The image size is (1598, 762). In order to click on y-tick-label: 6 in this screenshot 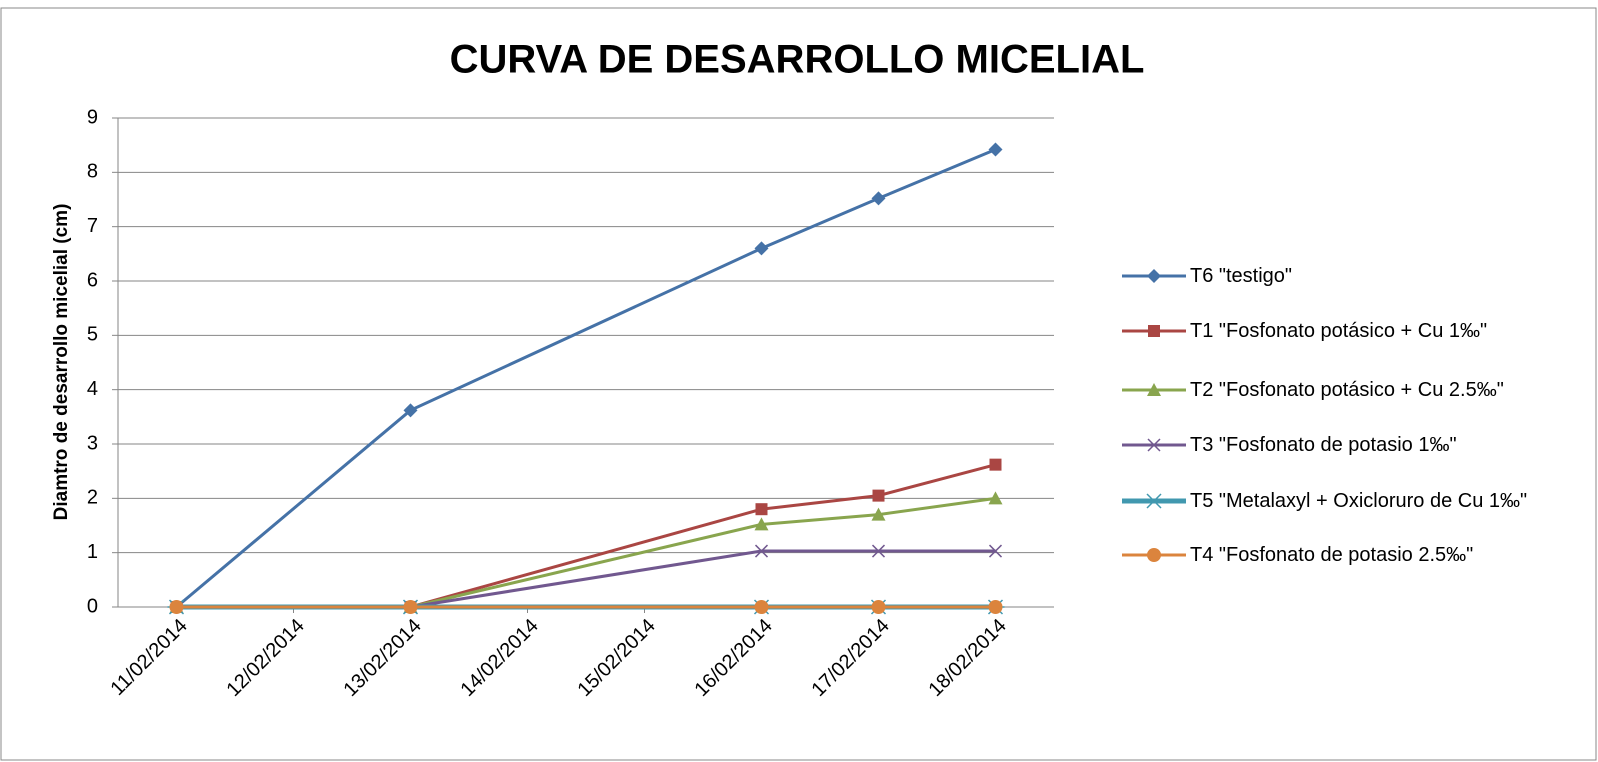, I will do `click(92, 280)`.